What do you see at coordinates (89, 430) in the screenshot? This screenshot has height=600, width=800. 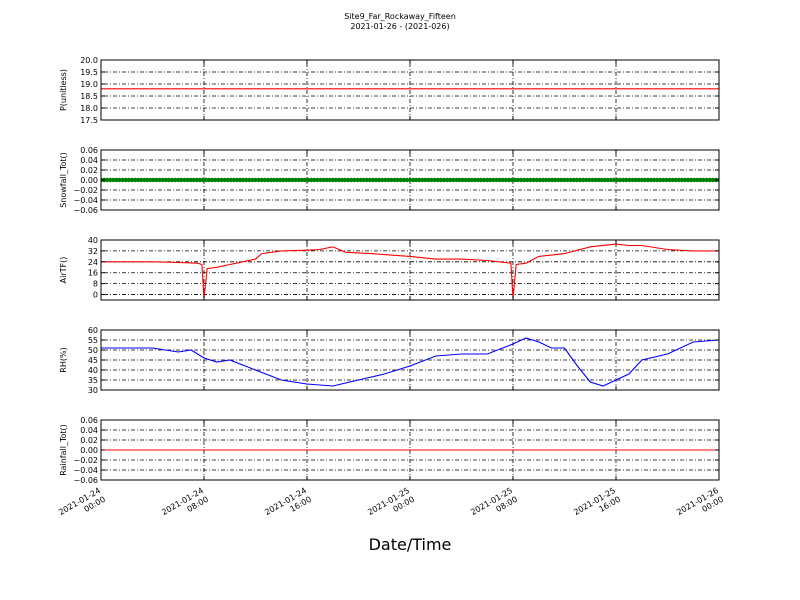 I see `y-tick-label: 0.04` at bounding box center [89, 430].